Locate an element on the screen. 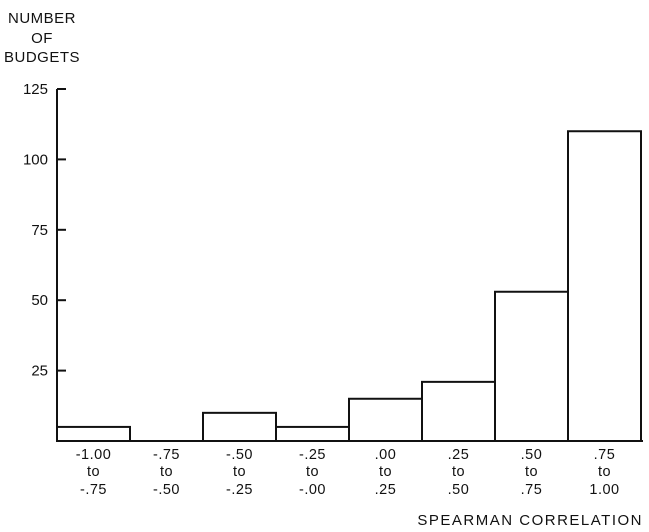  y-tick-label: 75 is located at coordinates (39, 230).